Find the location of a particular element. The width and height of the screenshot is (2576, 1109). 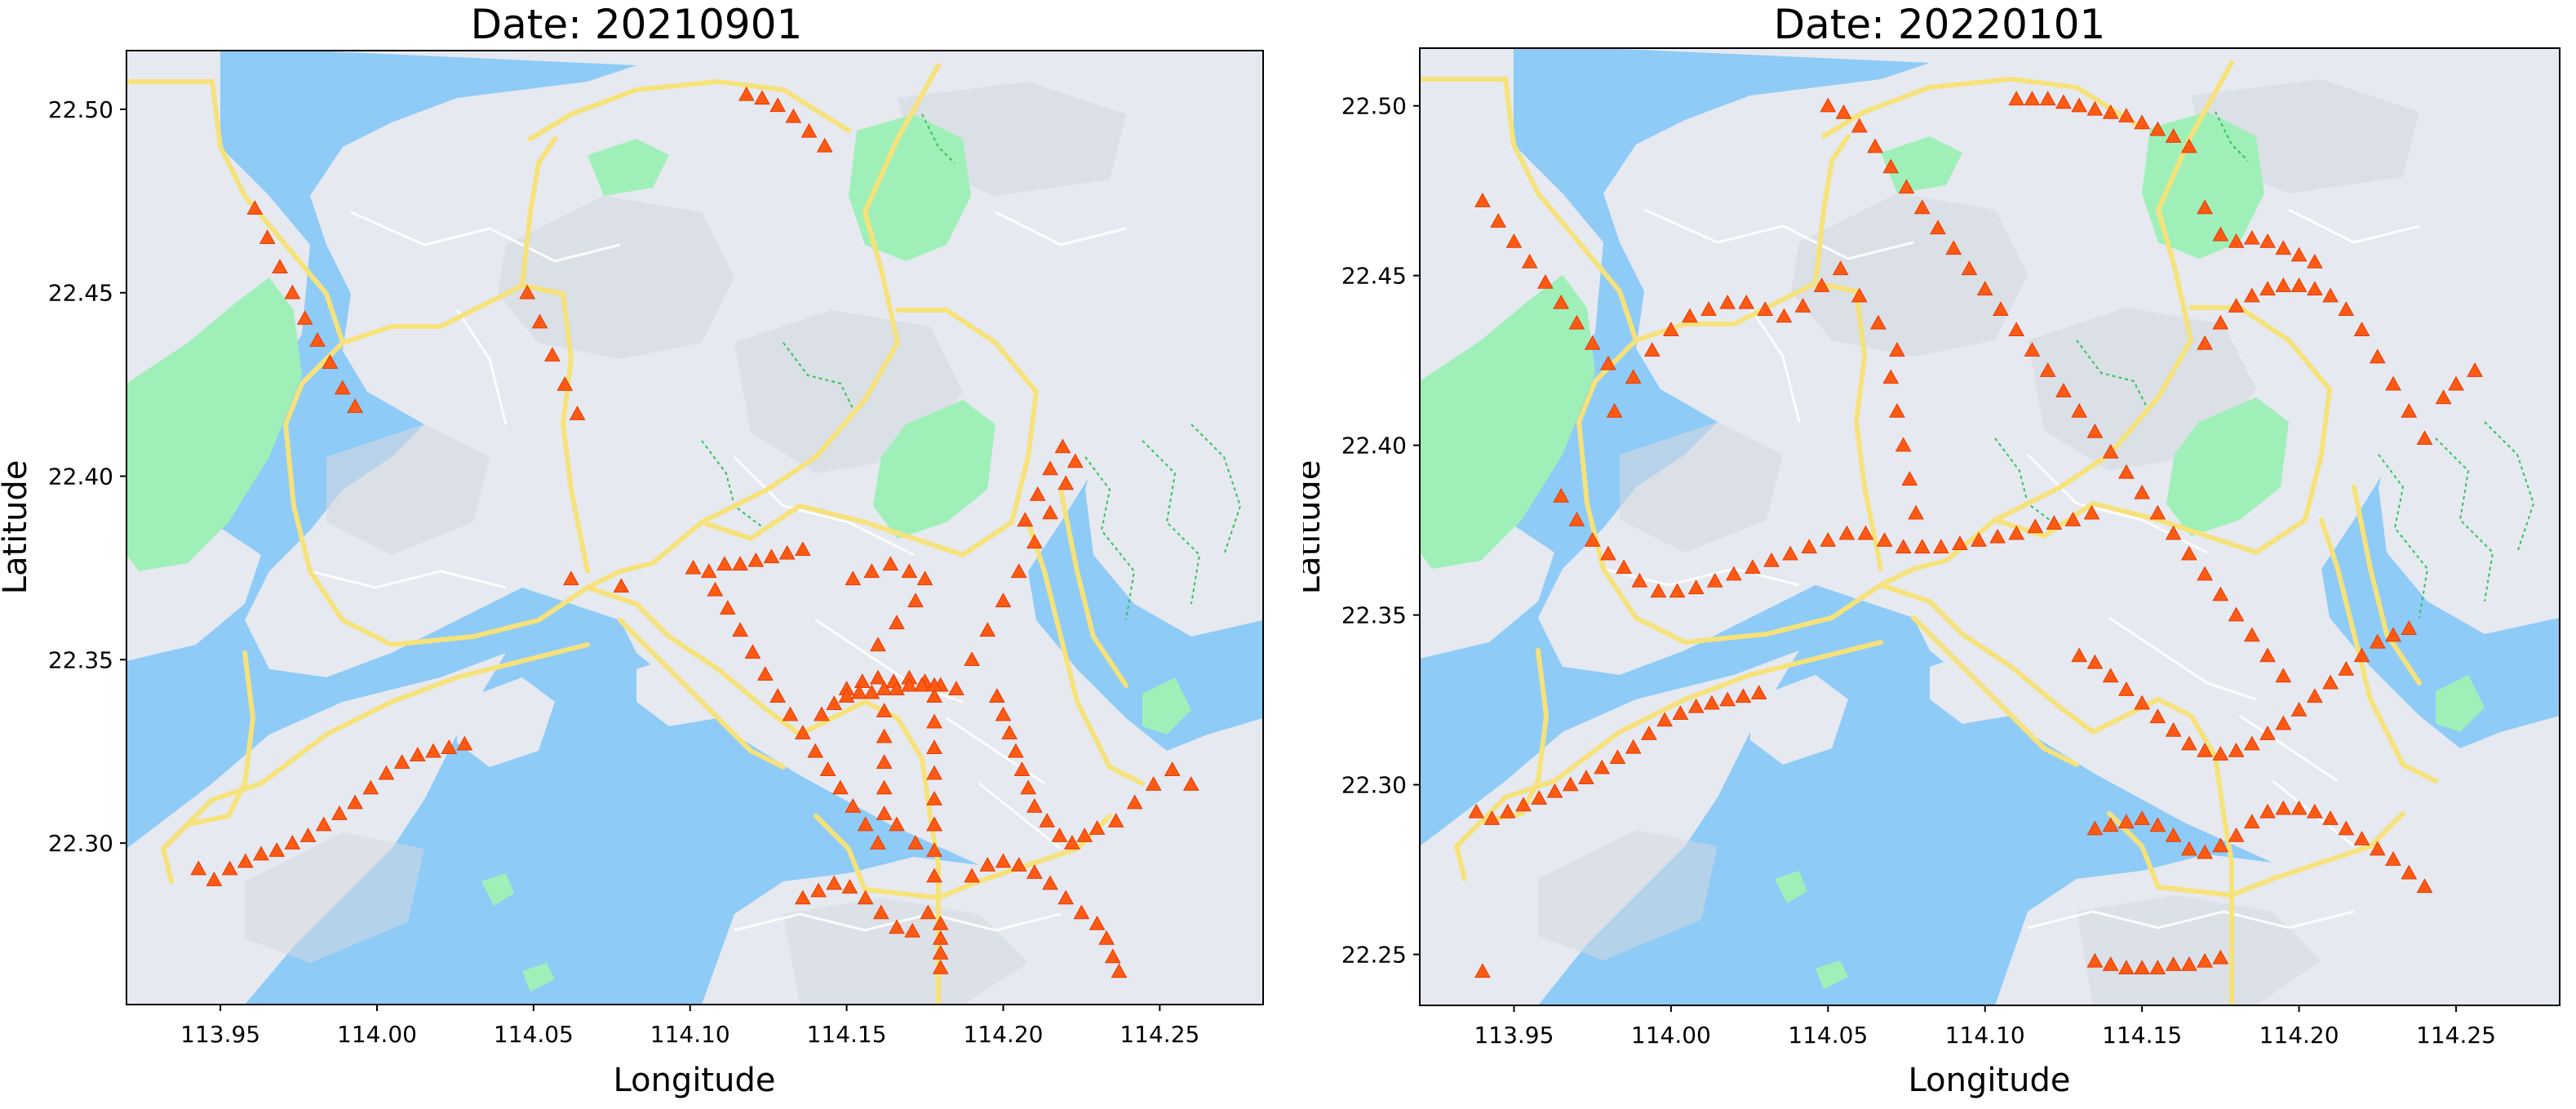

x-tick-label: 114.20 is located at coordinates (2299, 1035).